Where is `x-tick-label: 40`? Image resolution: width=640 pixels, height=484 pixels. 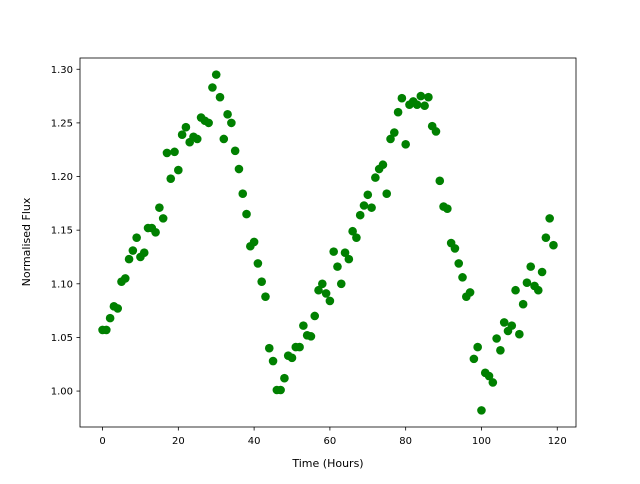 x-tick-label: 40 is located at coordinates (254, 441).